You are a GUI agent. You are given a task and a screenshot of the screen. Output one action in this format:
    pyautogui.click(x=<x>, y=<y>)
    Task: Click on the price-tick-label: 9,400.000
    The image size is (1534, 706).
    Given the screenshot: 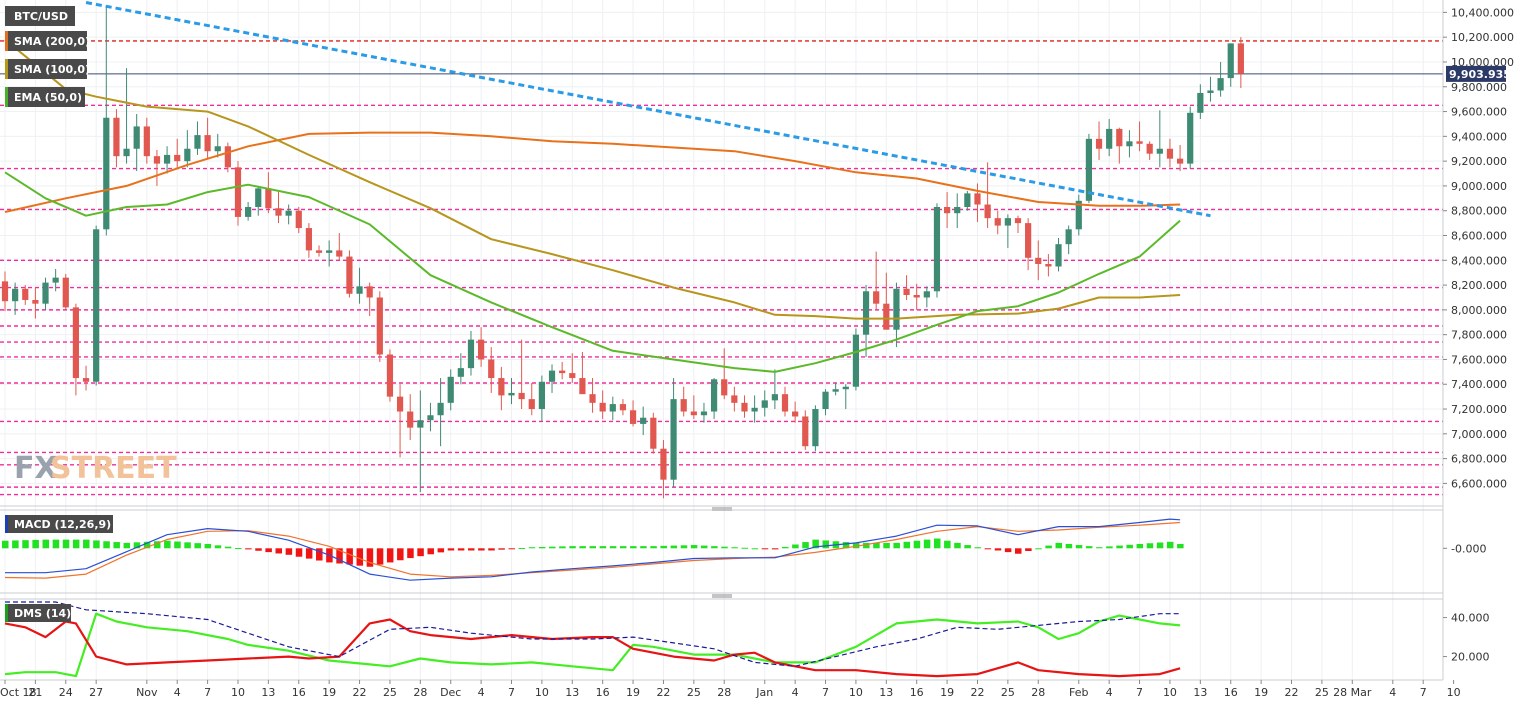 What is the action you would take?
    pyautogui.click(x=1479, y=136)
    